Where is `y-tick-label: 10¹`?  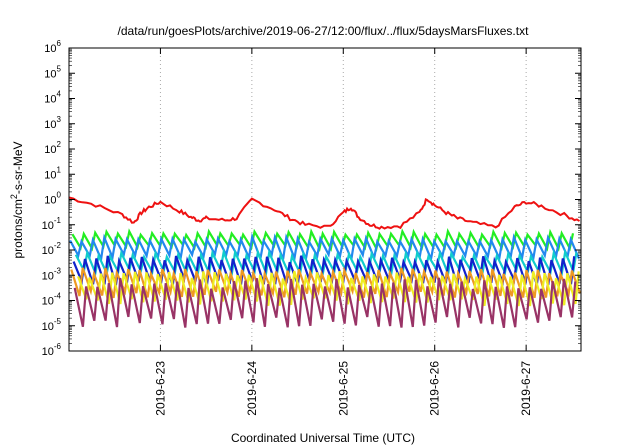
y-tick-label: 10¹ is located at coordinates (52, 173).